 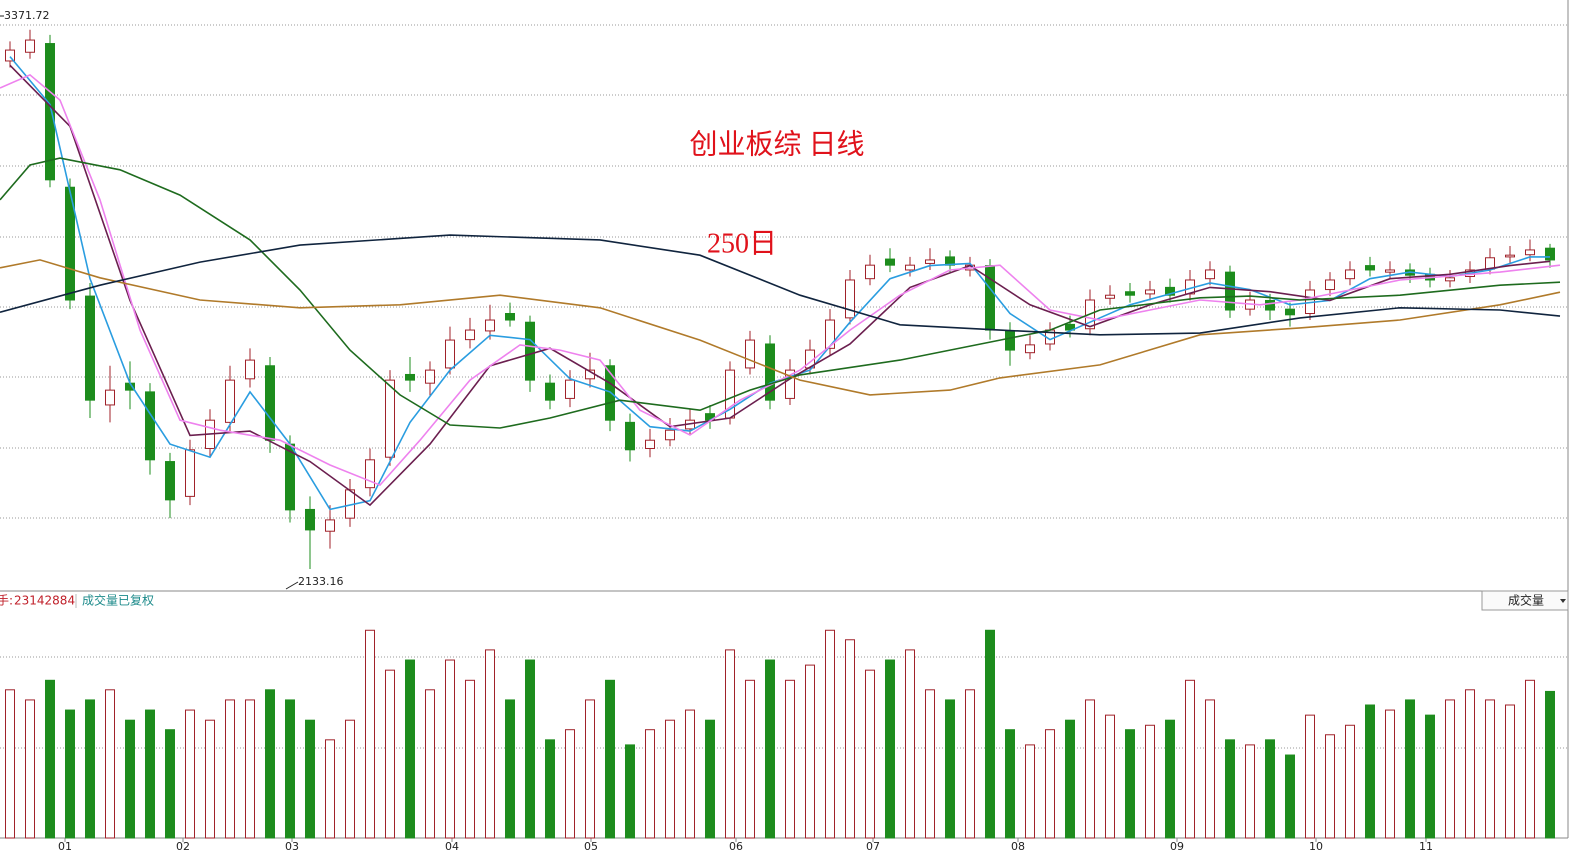 I want to click on chart-title: 创业板综 日线, so click(x=776, y=144).